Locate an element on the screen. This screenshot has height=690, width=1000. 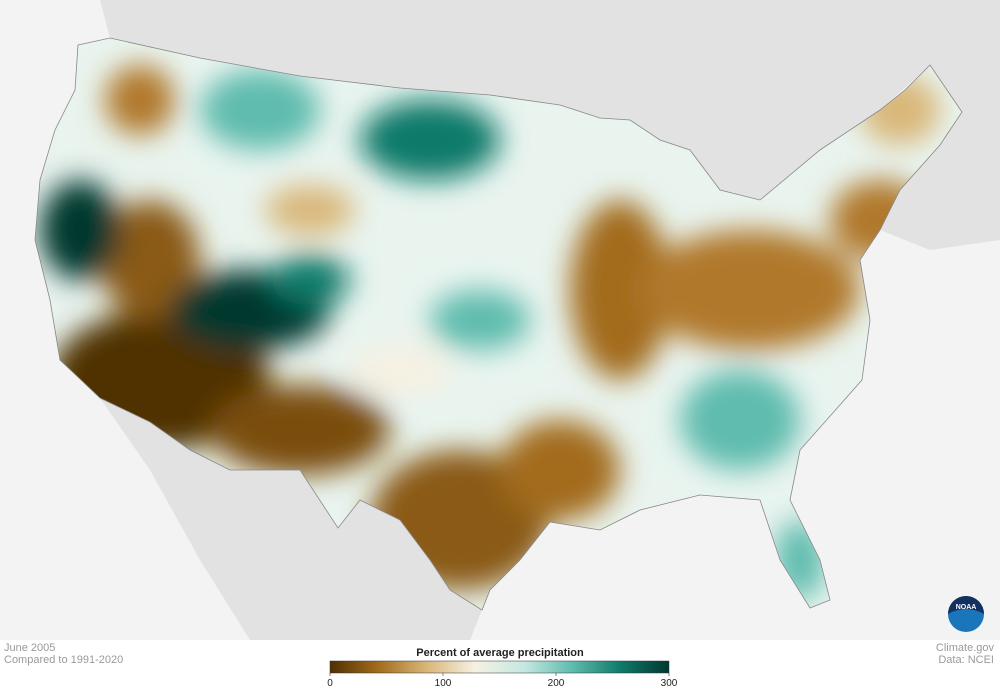
legend-title: Percent of average precipitation is located at coordinates (500, 653).